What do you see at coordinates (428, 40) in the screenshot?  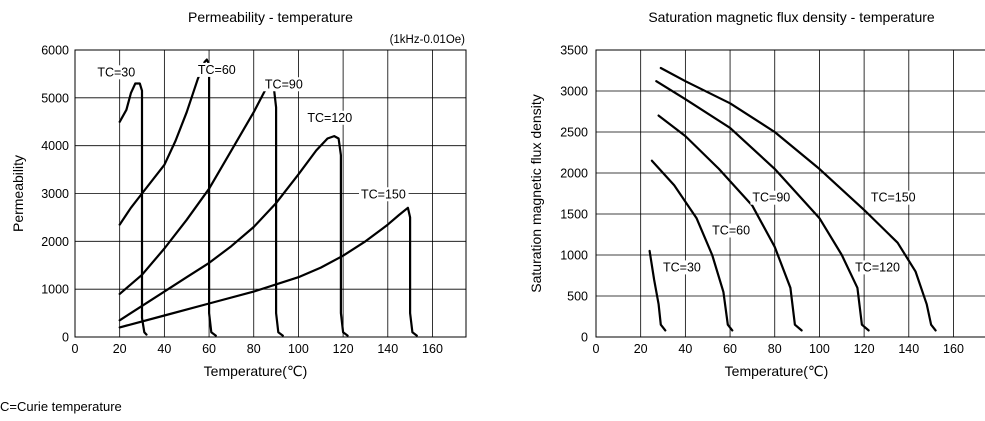 I see `chart-subtitle: (1kHz-0.01Oe)` at bounding box center [428, 40].